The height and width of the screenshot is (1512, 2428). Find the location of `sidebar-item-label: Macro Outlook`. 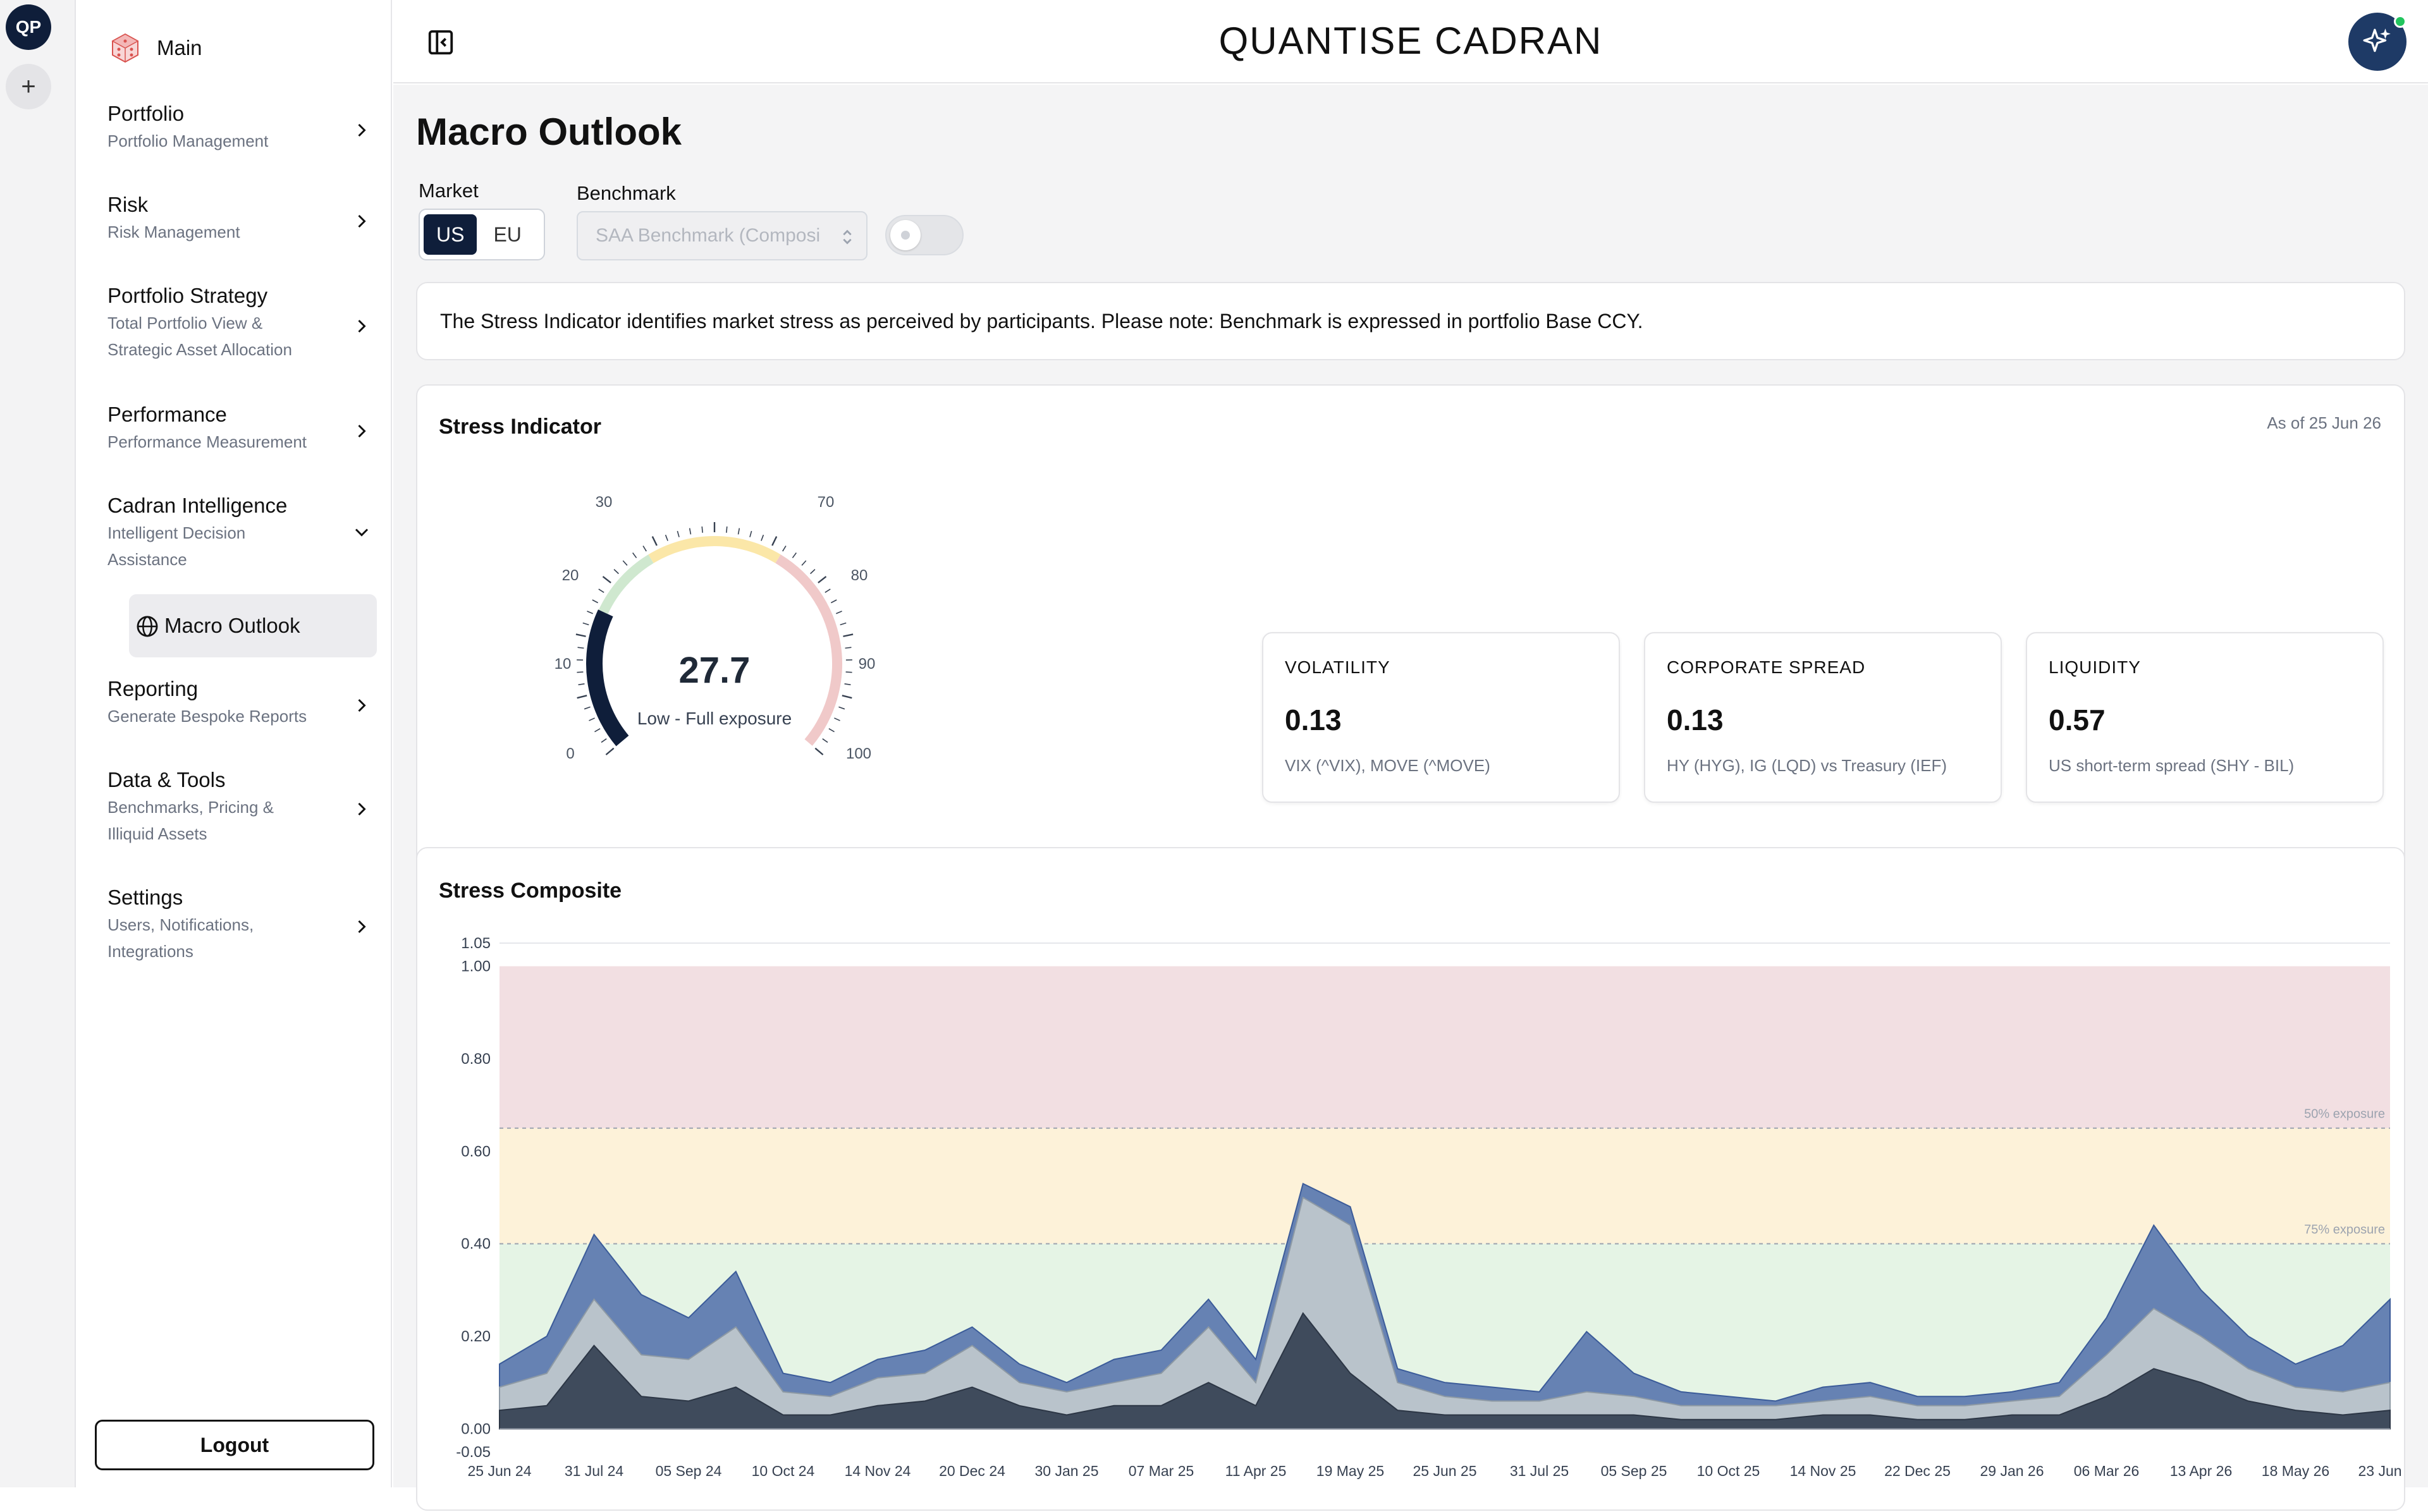

sidebar-item-label: Macro Outlook is located at coordinates (232, 626).